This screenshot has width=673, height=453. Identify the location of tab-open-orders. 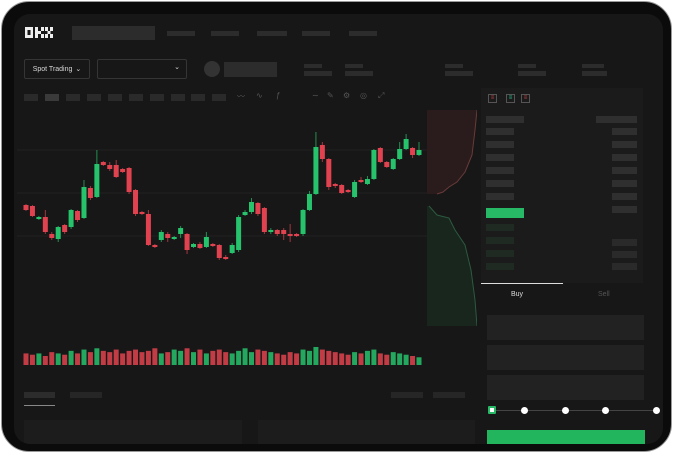
(39, 395).